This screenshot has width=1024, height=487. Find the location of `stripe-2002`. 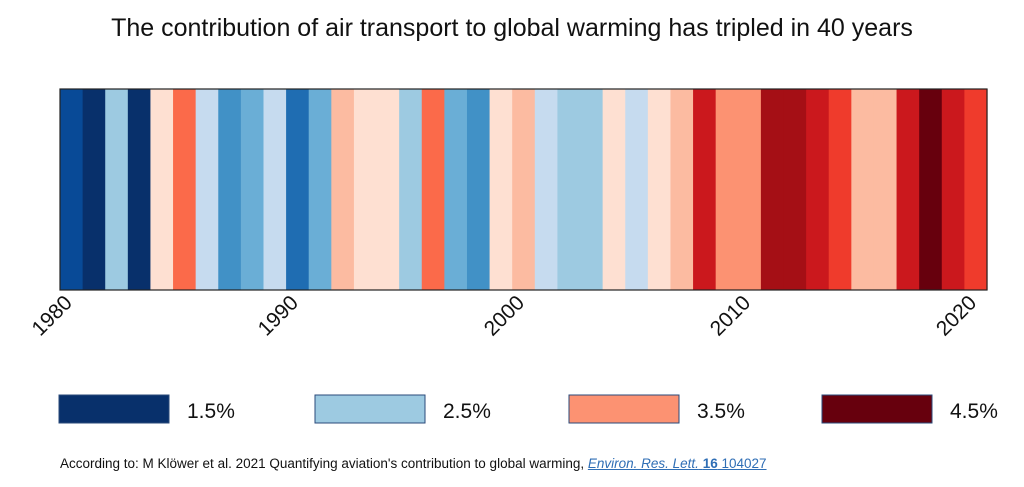

stripe-2002 is located at coordinates (569, 189).